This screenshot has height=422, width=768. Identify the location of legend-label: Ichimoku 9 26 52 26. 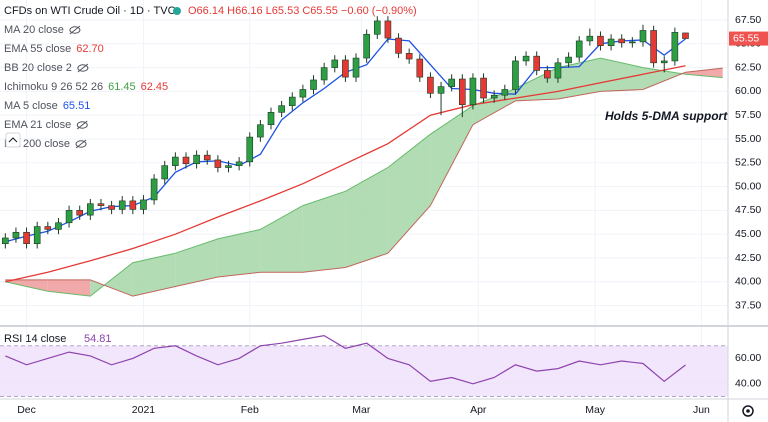
(53, 87).